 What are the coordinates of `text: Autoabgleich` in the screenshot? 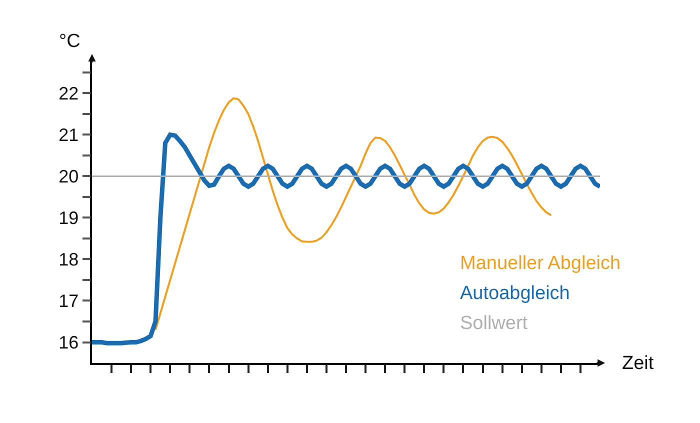 It's located at (515, 293).